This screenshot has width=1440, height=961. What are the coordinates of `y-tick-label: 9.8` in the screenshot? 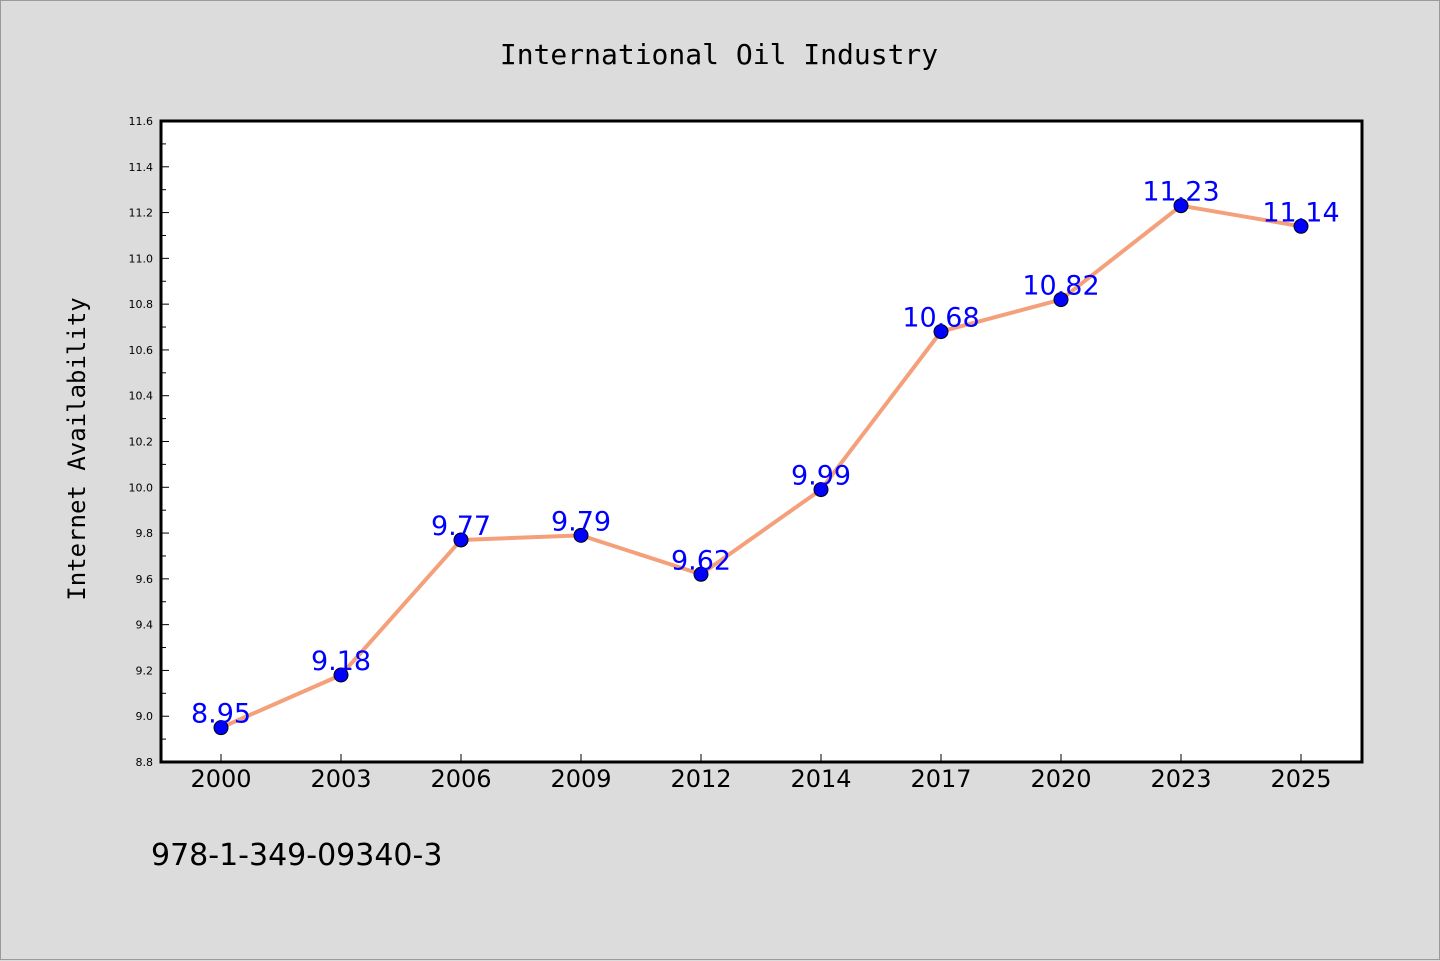 It's located at (145, 533).